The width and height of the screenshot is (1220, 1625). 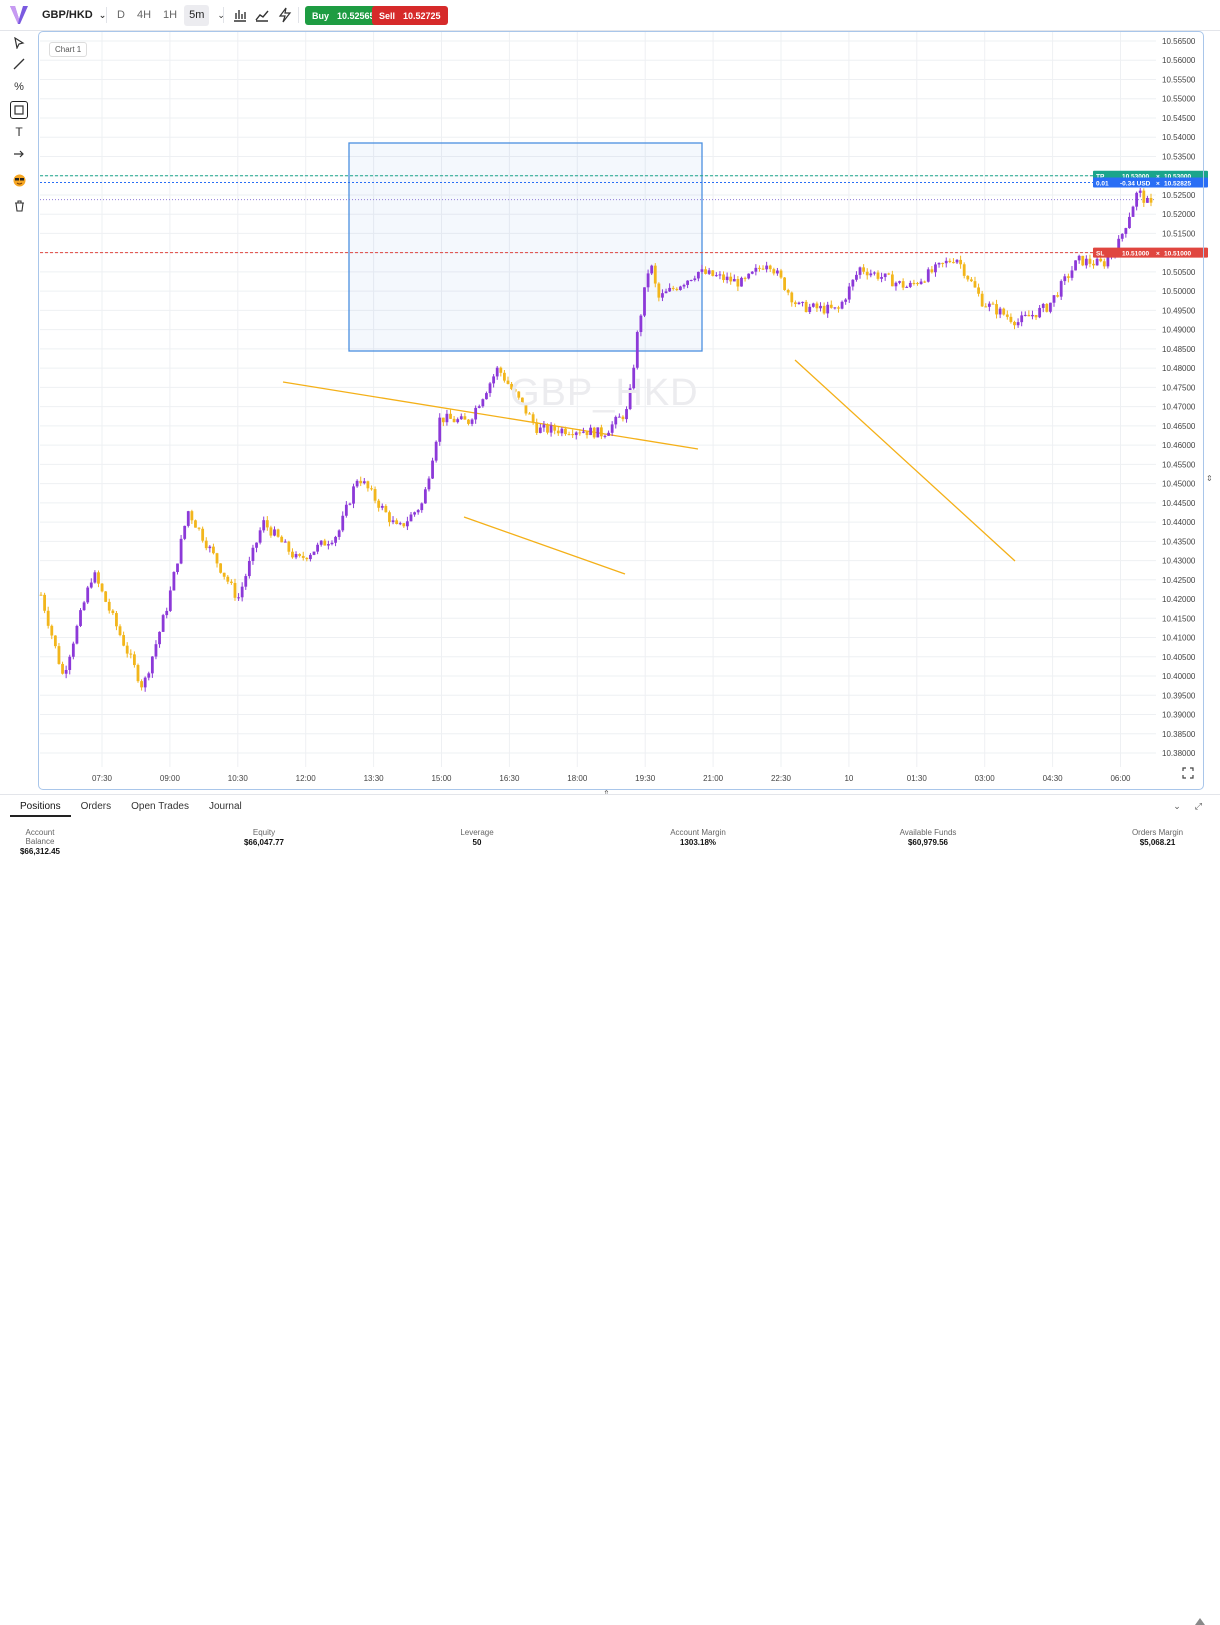 I want to click on delete-tool, so click(x=19, y=206).